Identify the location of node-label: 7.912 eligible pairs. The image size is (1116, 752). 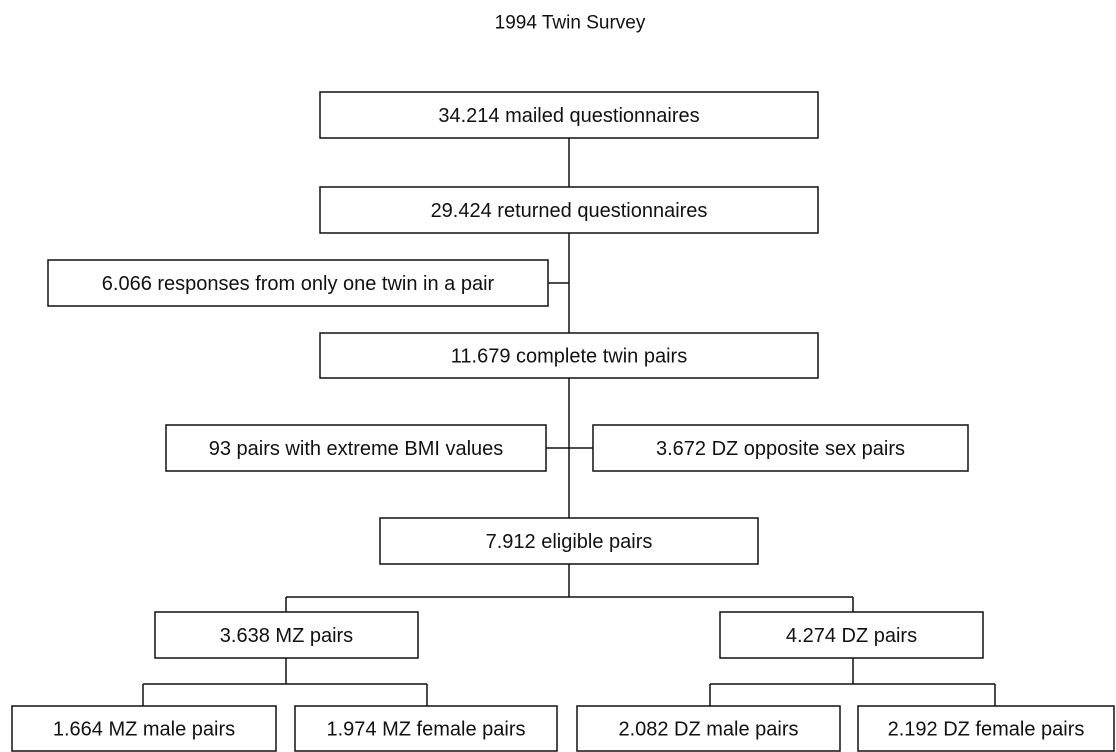
(569, 542).